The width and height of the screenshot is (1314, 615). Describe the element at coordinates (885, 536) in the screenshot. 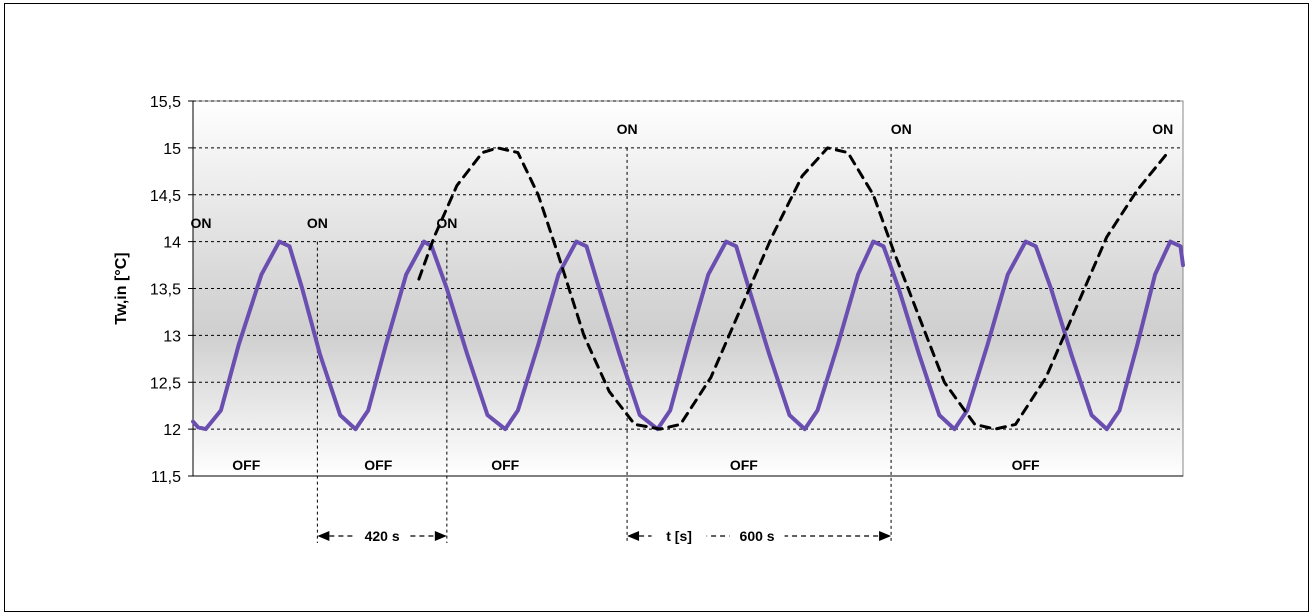

I see `interval-600-arrow-right` at that location.